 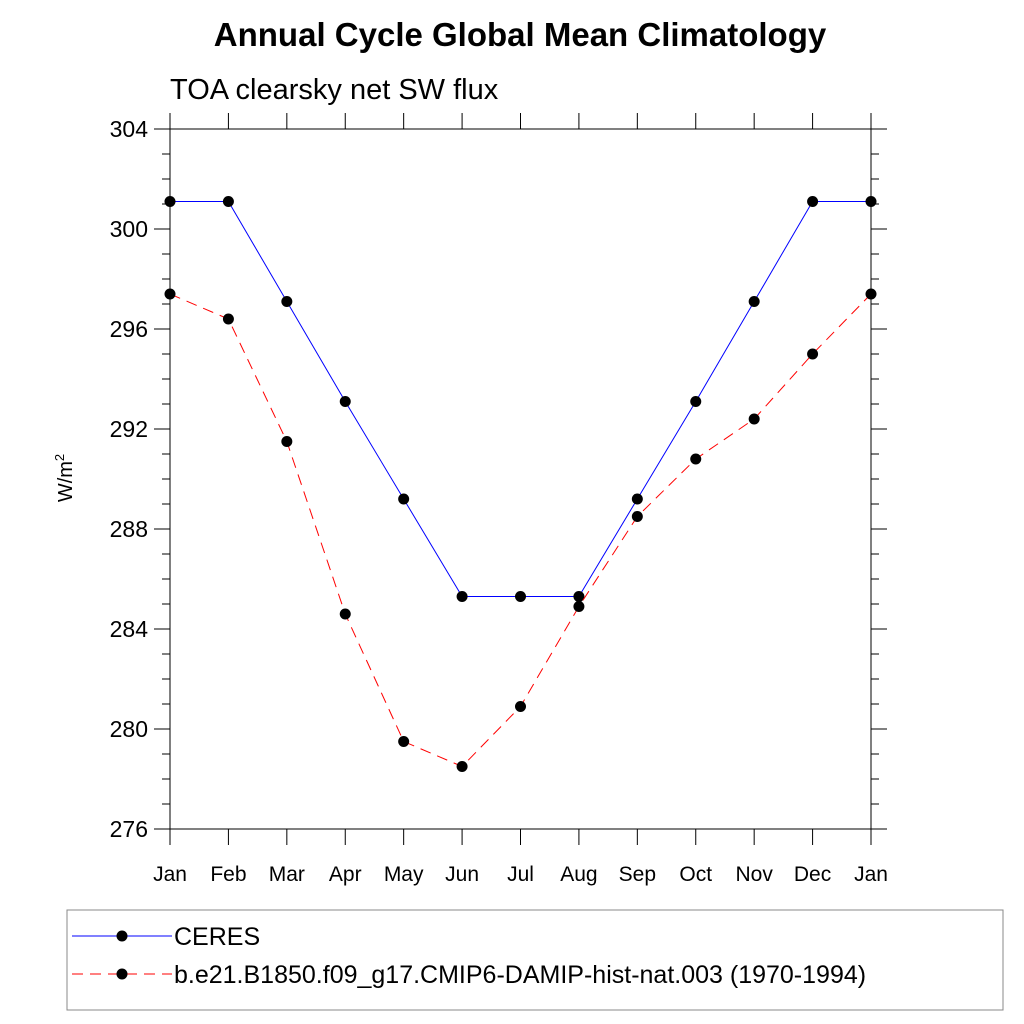 What do you see at coordinates (578, 874) in the screenshot?
I see `x-tick-label: Aug` at bounding box center [578, 874].